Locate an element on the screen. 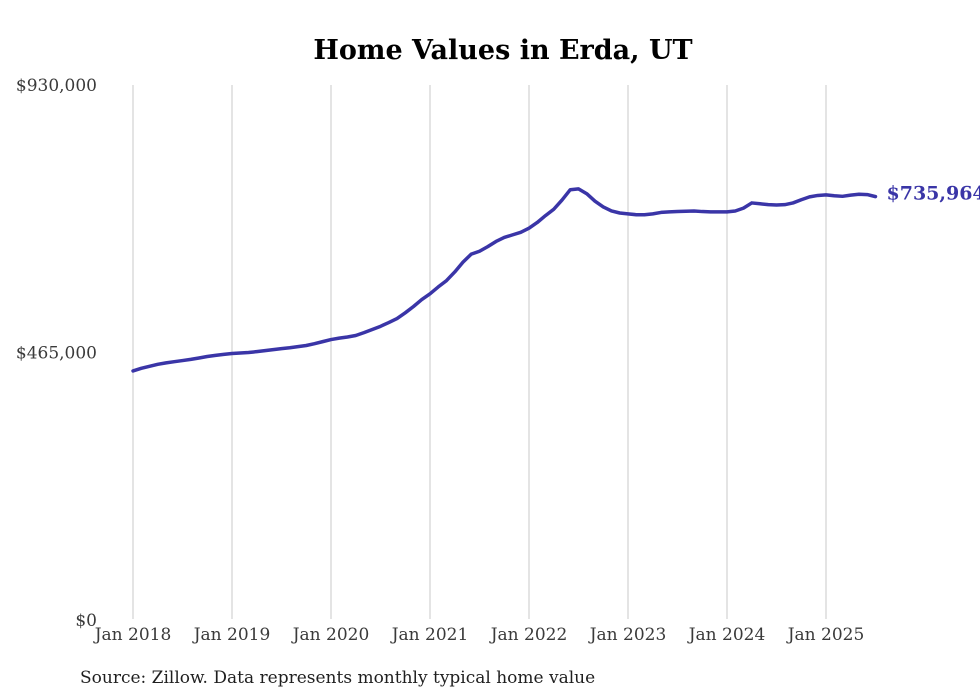  y-tick-label: $930,000 is located at coordinates (56, 86).